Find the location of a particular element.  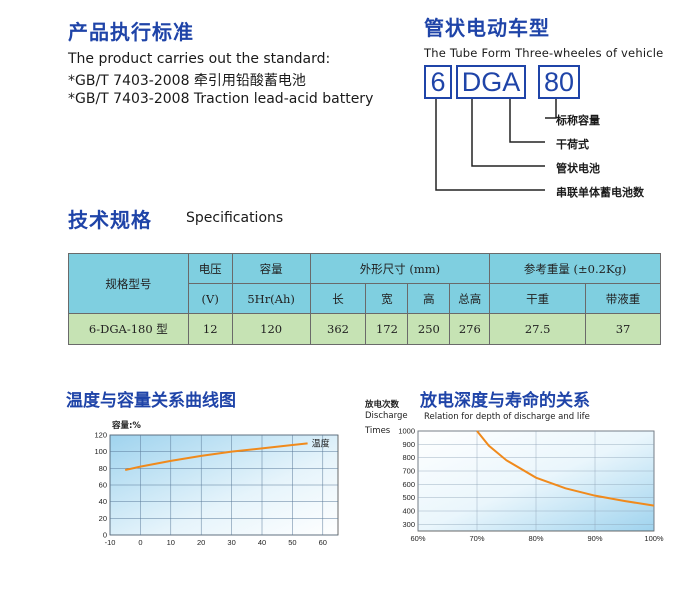

header-capacity: 容量 is located at coordinates (271, 268).